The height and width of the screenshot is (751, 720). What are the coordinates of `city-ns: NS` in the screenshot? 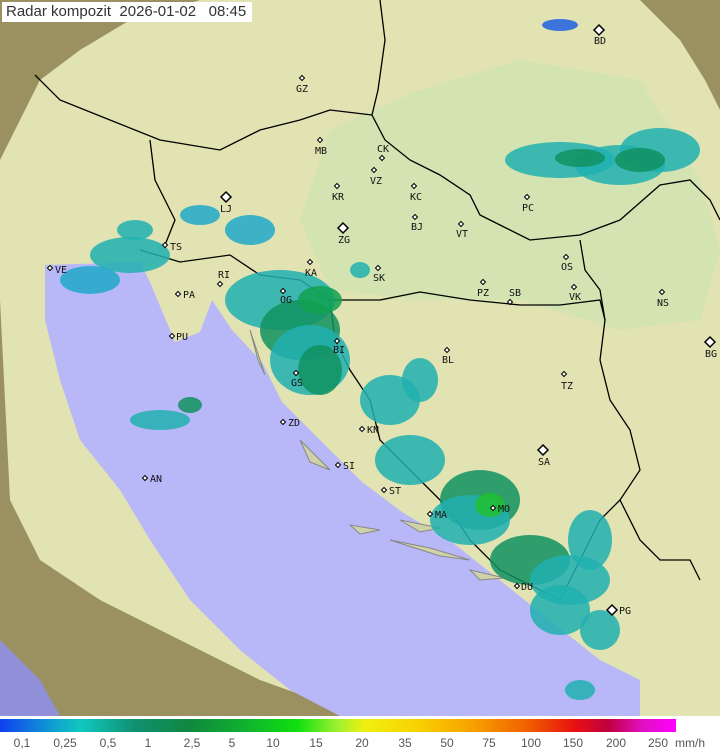 It's located at (663, 299).